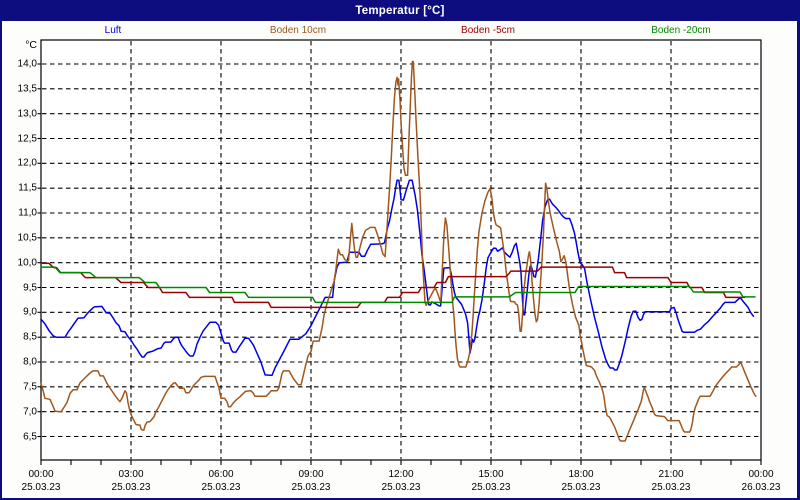  I want to click on legend-label-boden-5cm: Boden -5cm, so click(488, 30).